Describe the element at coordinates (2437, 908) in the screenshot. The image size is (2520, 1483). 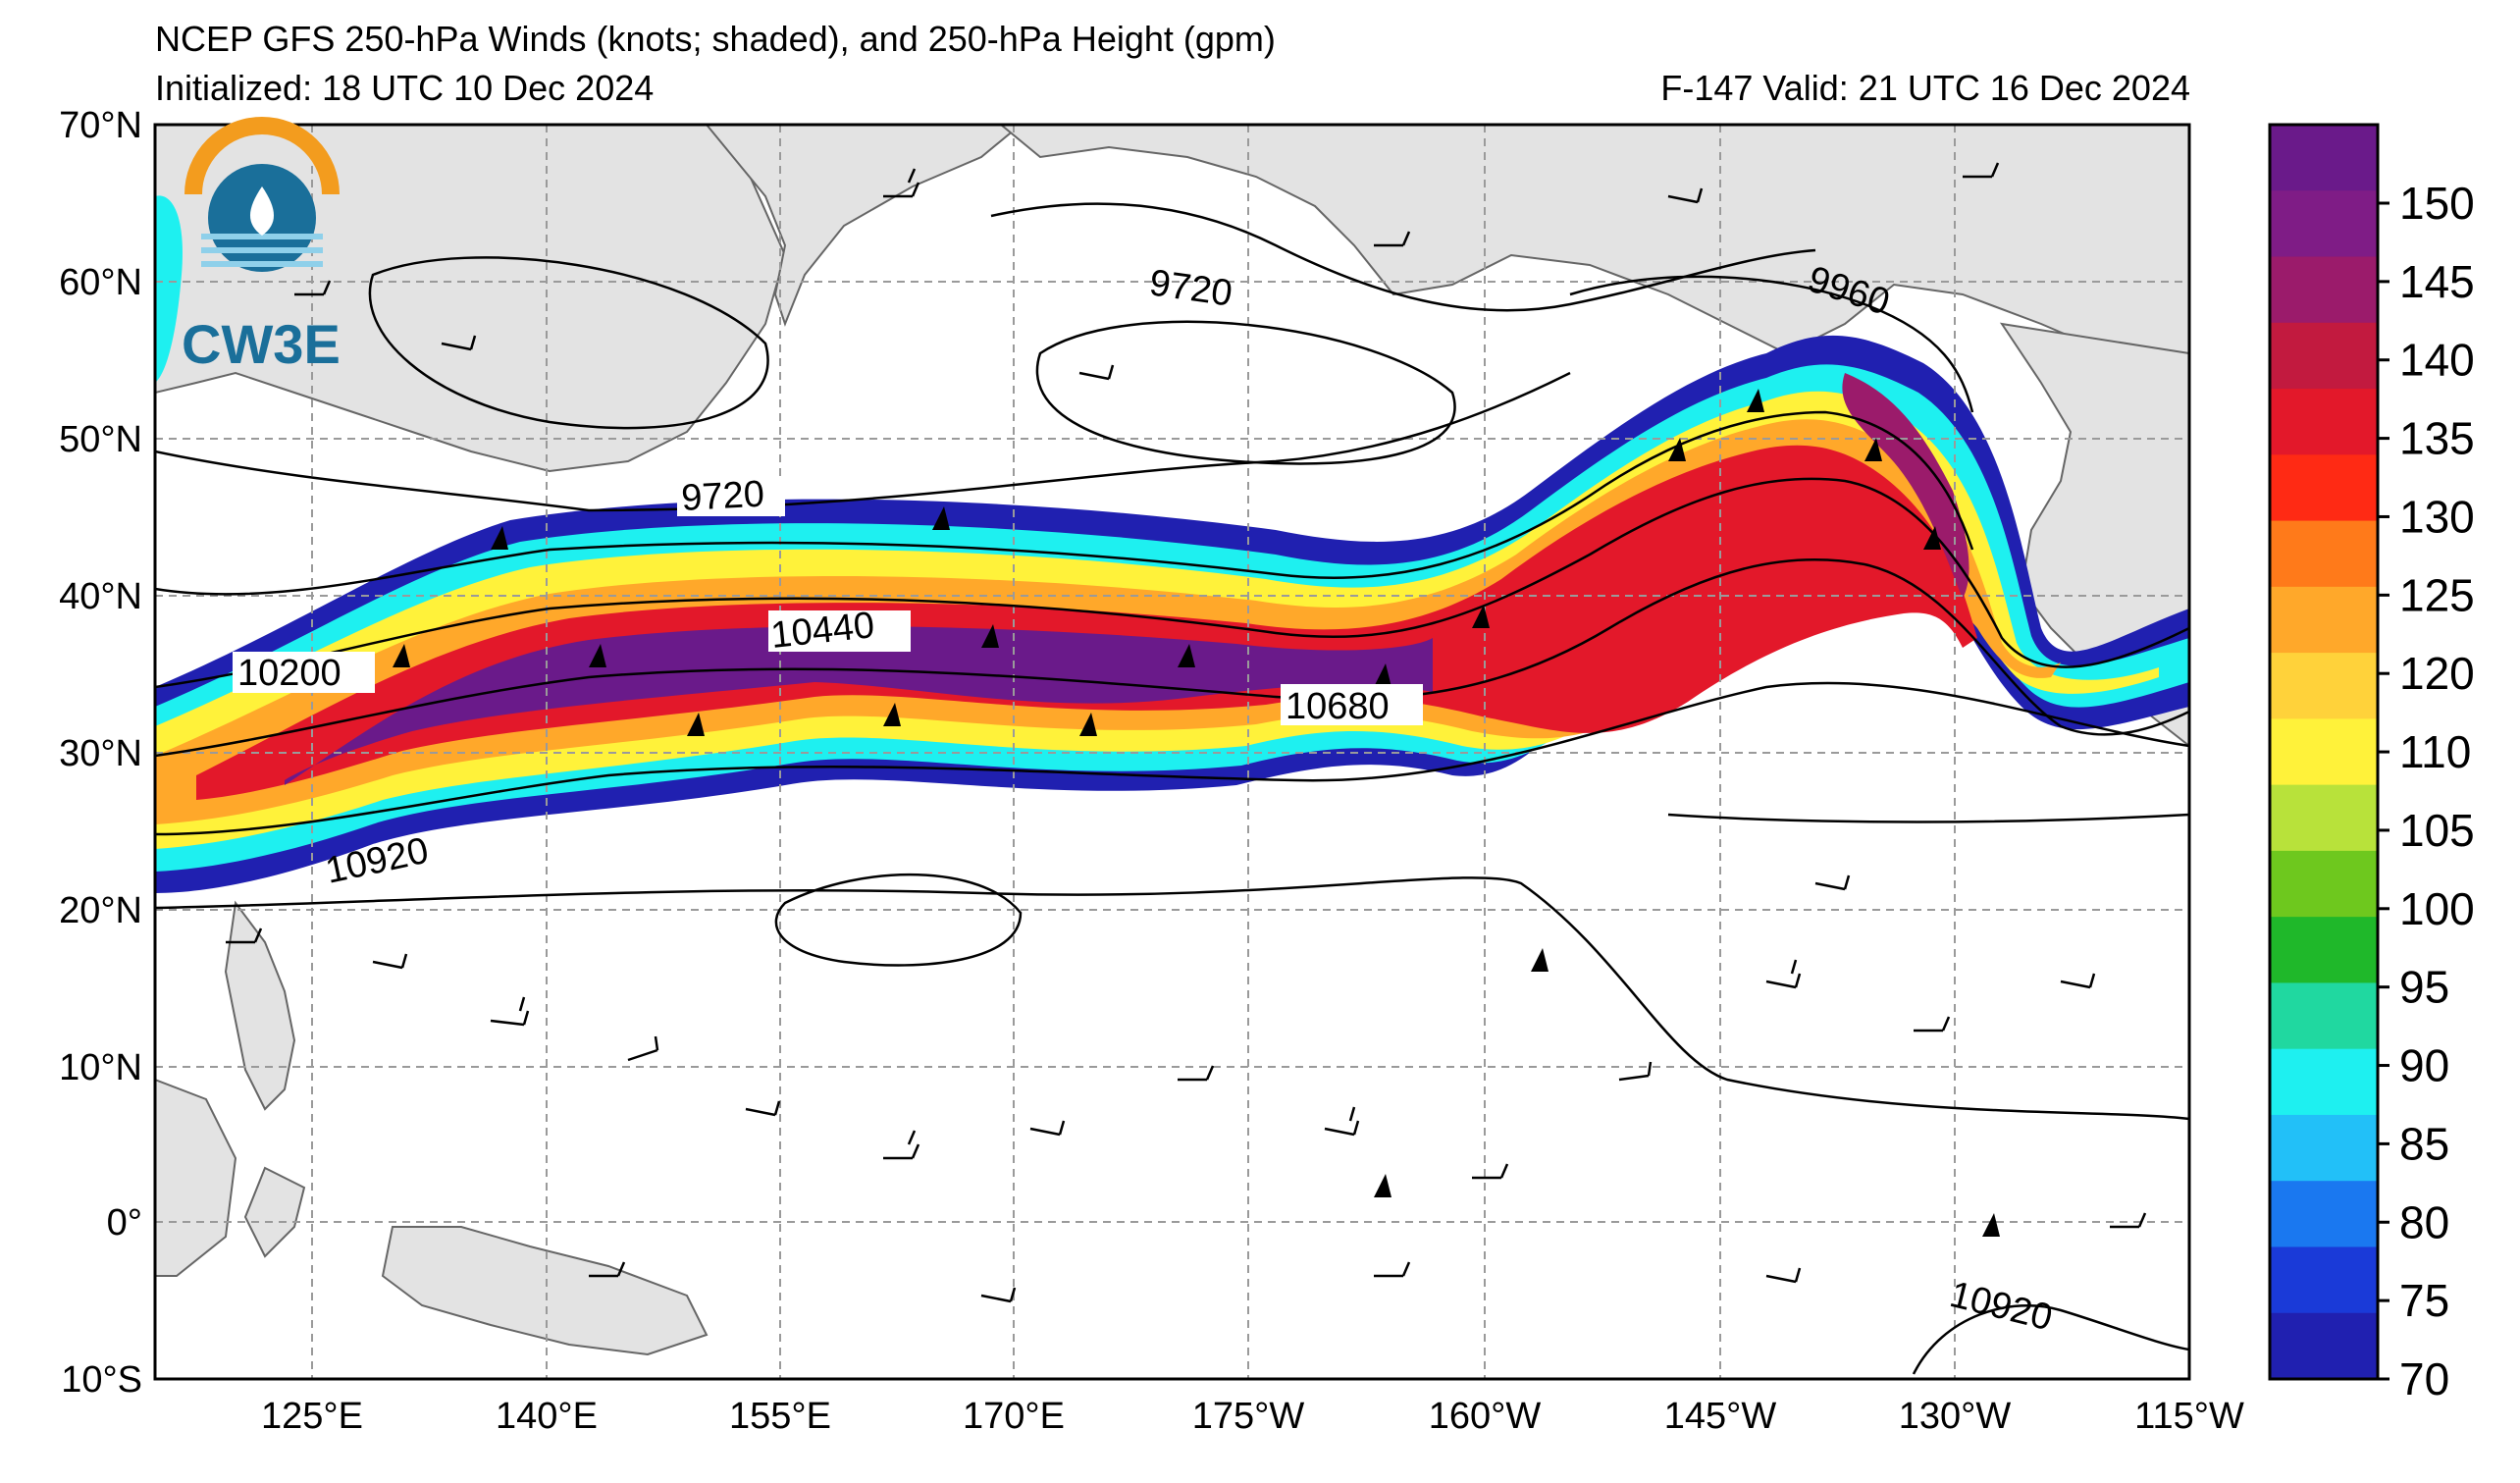
I see `colorbar-label: 100` at that location.